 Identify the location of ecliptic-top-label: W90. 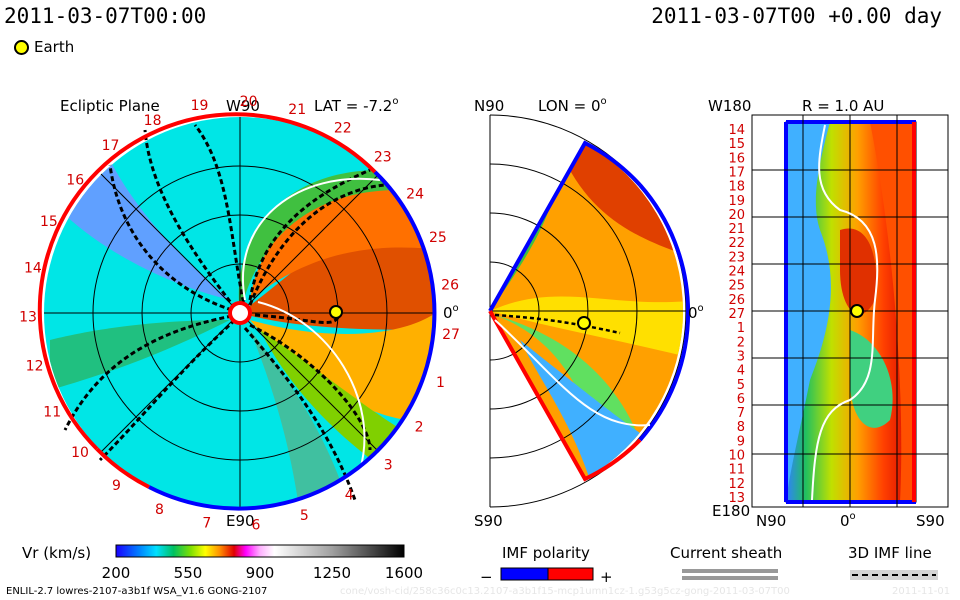
(243, 106).